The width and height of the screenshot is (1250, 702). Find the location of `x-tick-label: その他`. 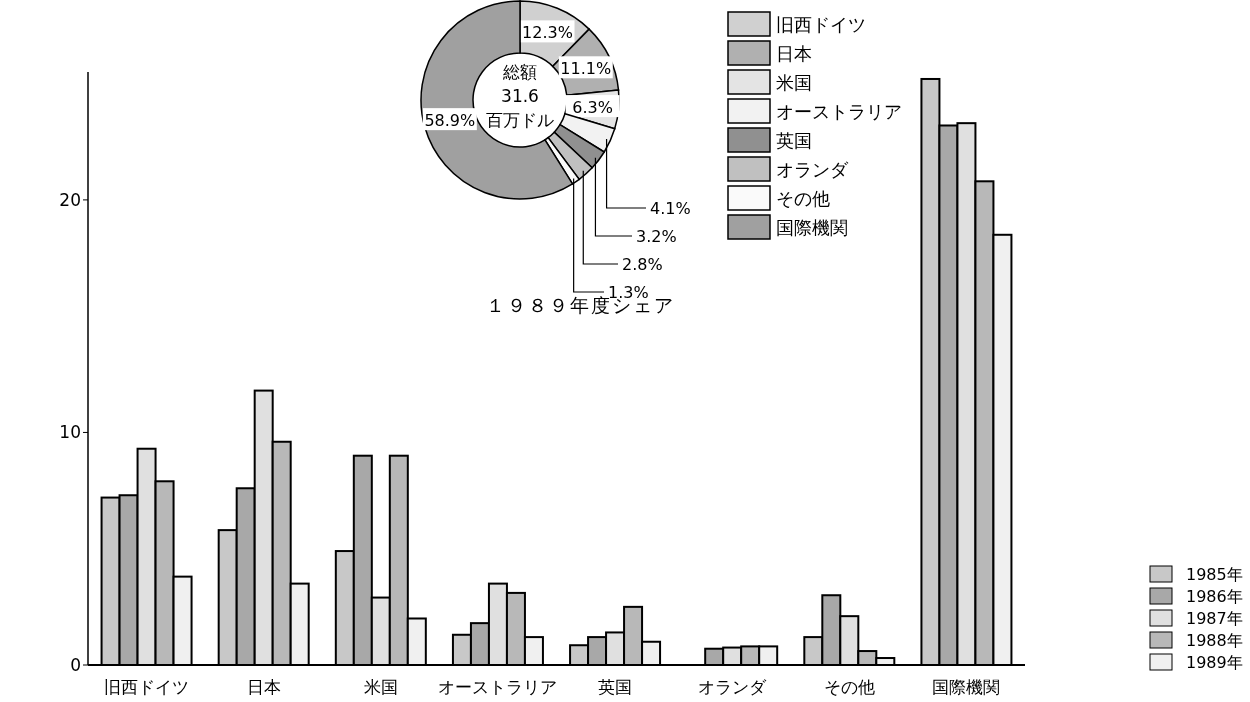

x-tick-label: その他 is located at coordinates (849, 687).